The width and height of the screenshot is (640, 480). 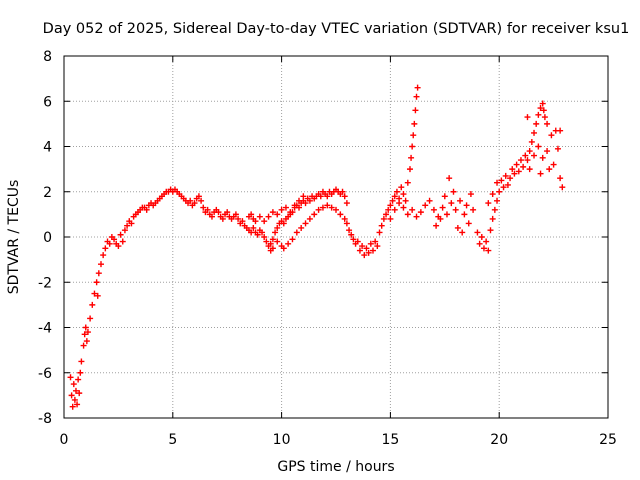 I want to click on x-tick-label: 20, so click(x=499, y=440).